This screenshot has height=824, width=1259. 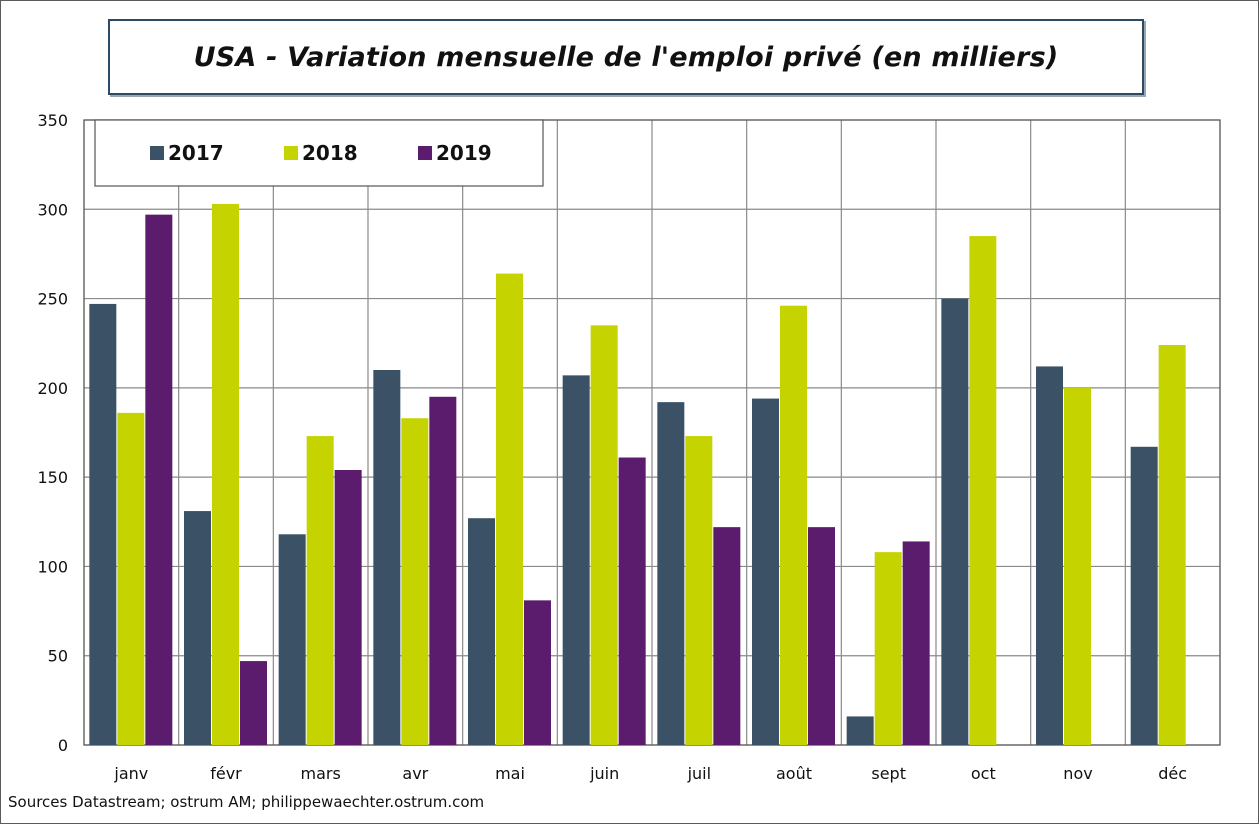 What do you see at coordinates (1172, 545) in the screenshot?
I see `bar-2018-déc` at bounding box center [1172, 545].